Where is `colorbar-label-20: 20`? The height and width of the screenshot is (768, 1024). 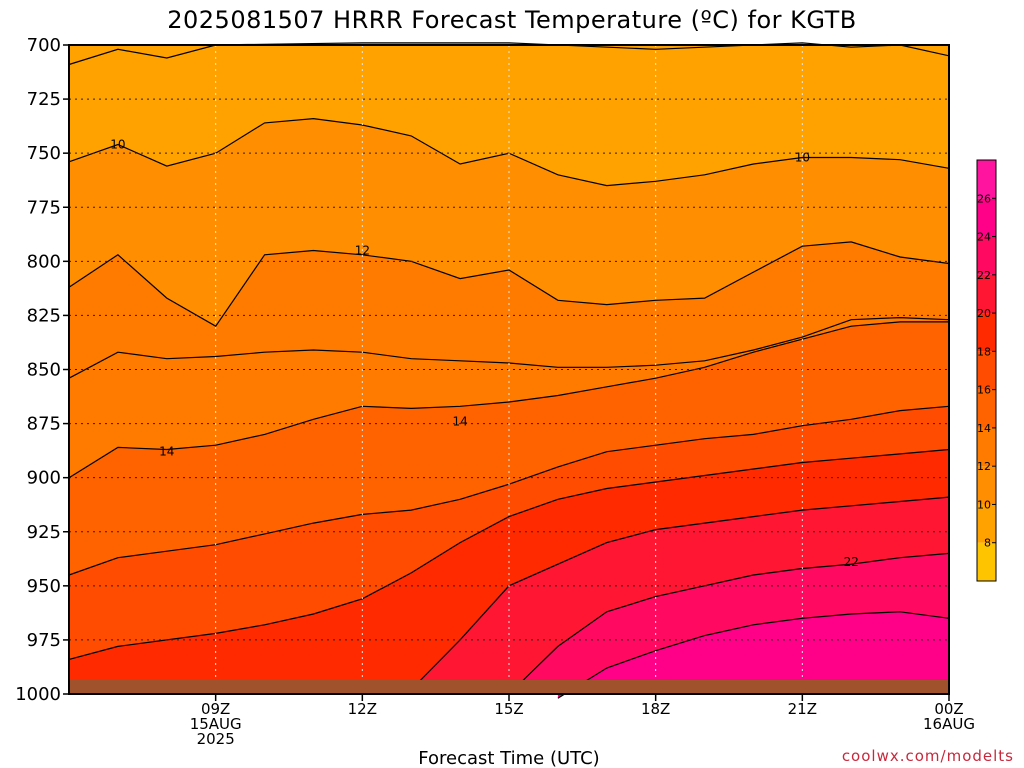
colorbar-label-20: 20 is located at coordinates (984, 313).